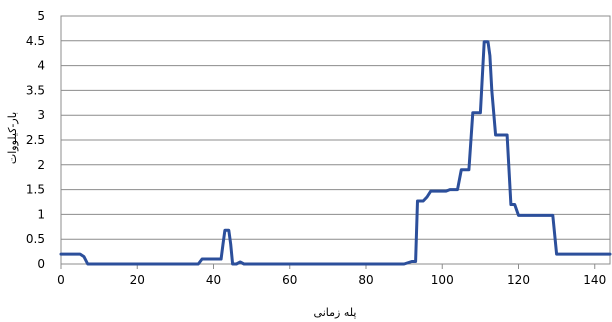 This screenshot has height=322, width=612. Describe the element at coordinates (61, 280) in the screenshot. I see `x-tick-label: 0` at that location.